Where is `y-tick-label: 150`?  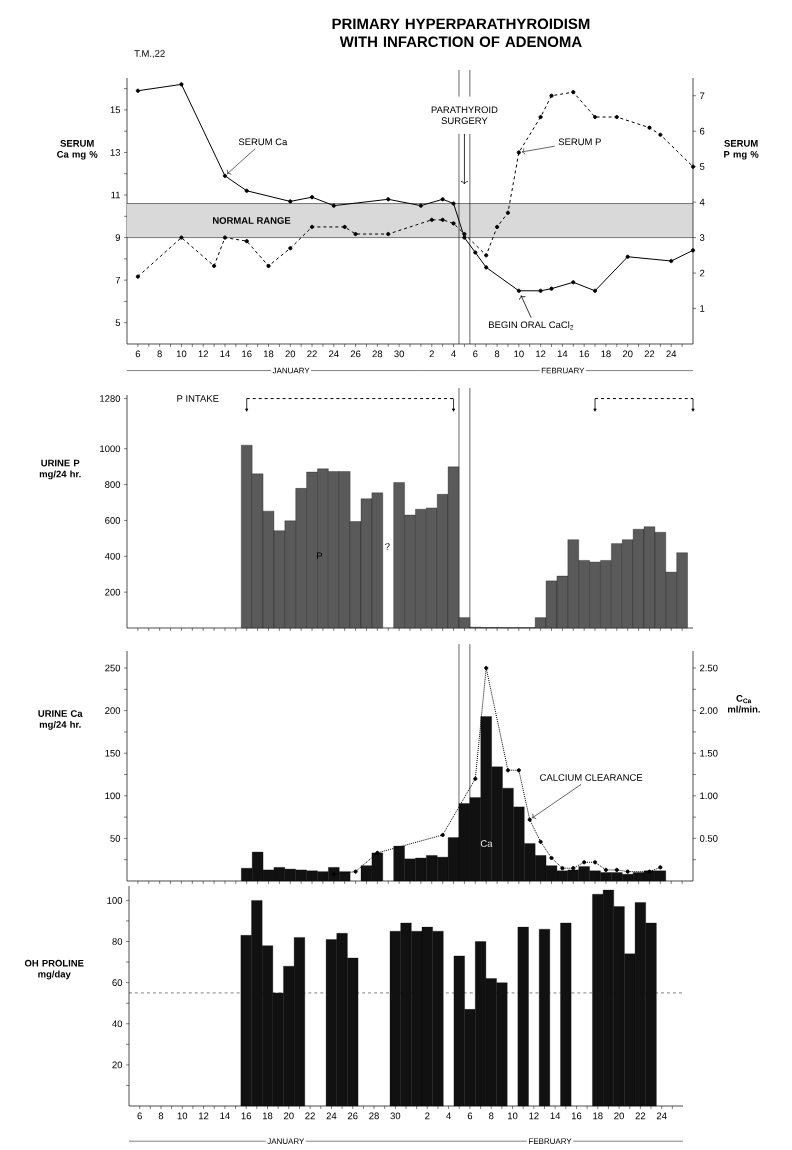 y-tick-label: 150 is located at coordinates (113, 753).